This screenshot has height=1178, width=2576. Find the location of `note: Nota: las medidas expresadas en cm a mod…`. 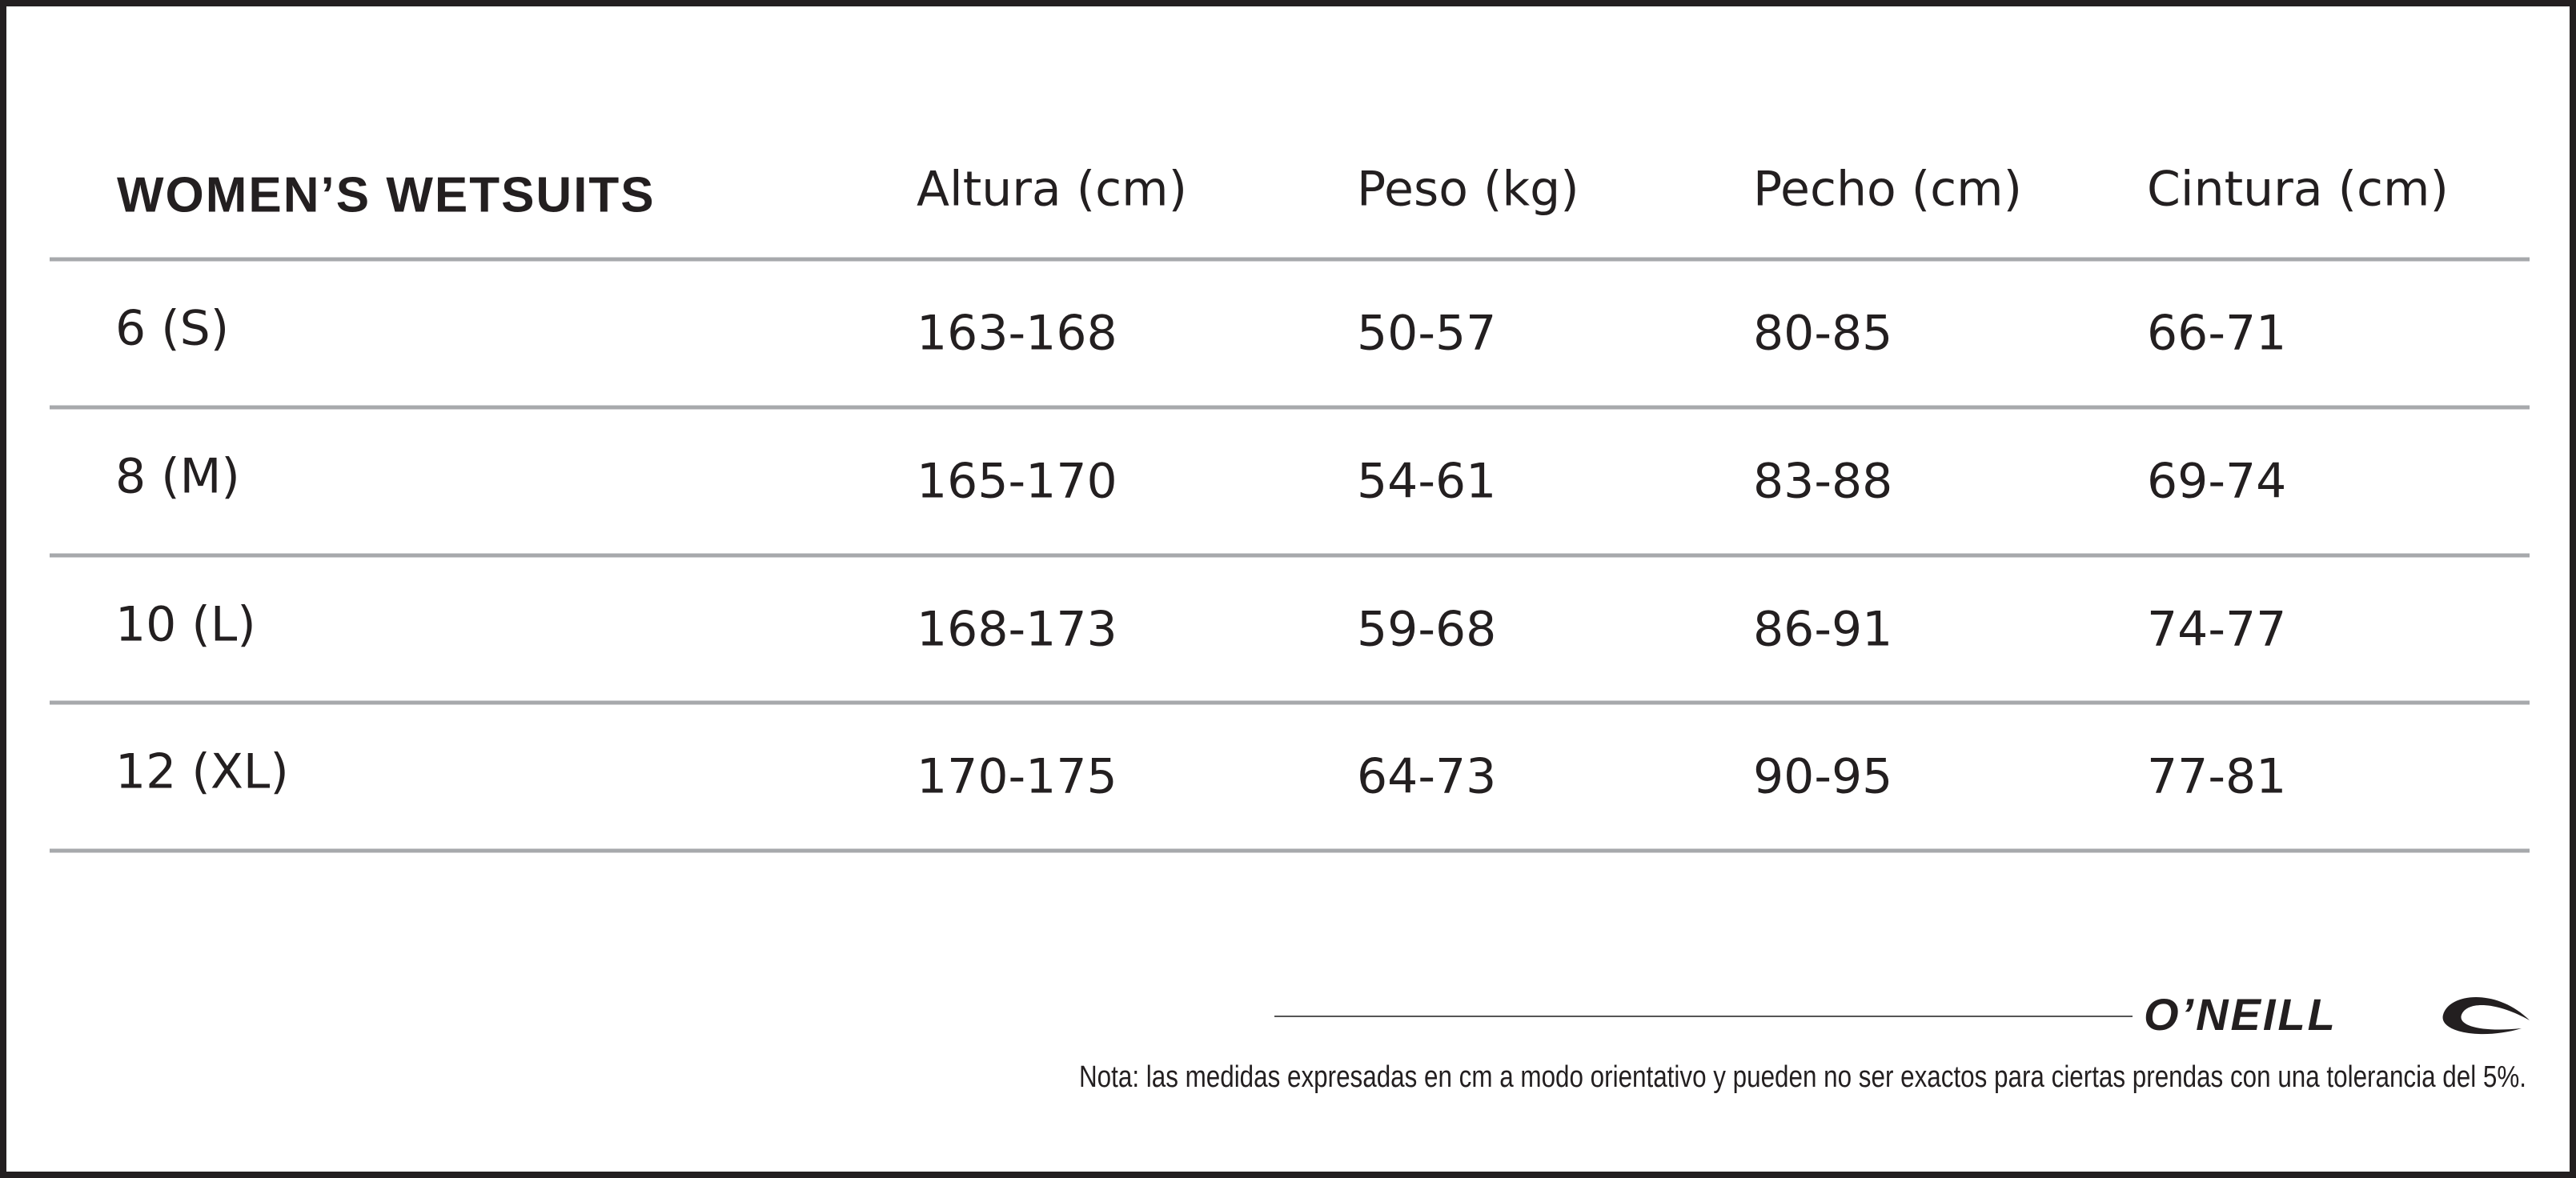

note: Nota: las medidas expresadas en cm a mod… is located at coordinates (1803, 1077).